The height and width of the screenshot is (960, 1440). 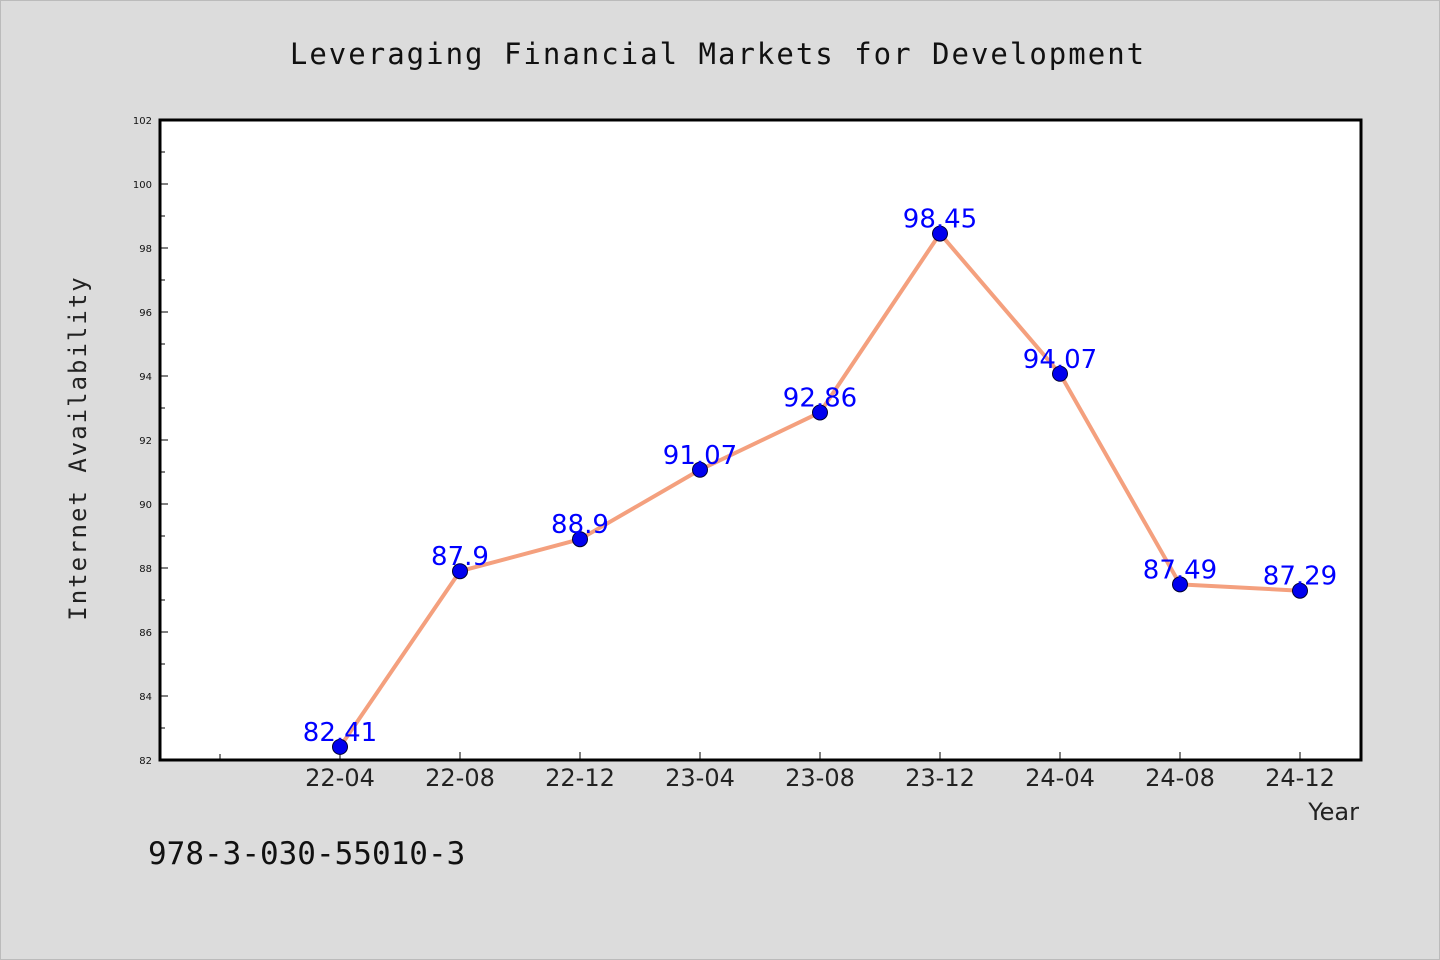 I want to click on x-tick-label: 23-12, so click(x=940, y=778).